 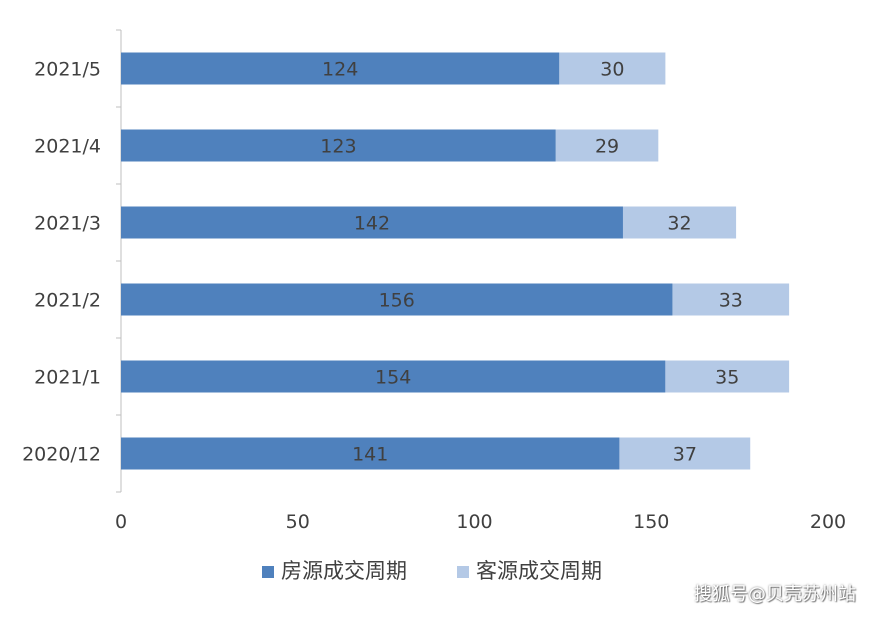 I want to click on category-label: 2021/5, so click(x=67, y=70).